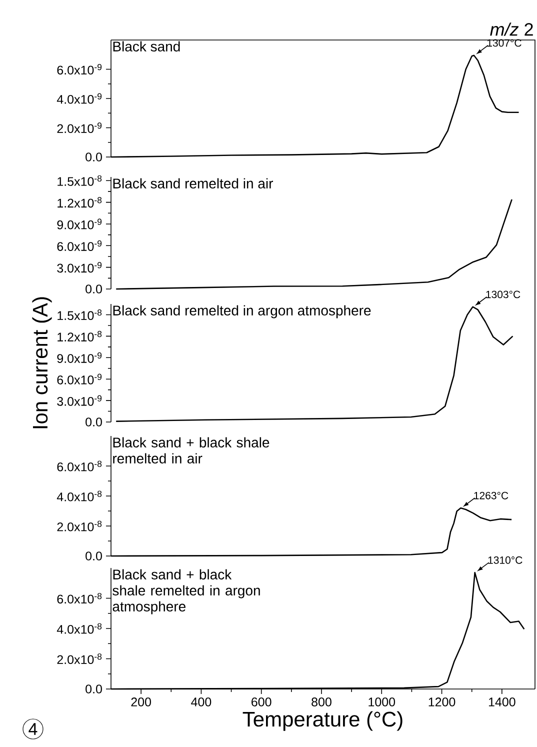  What do you see at coordinates (42, 362) in the screenshot?
I see `y-axis-title: Ion current (A)` at bounding box center [42, 362].